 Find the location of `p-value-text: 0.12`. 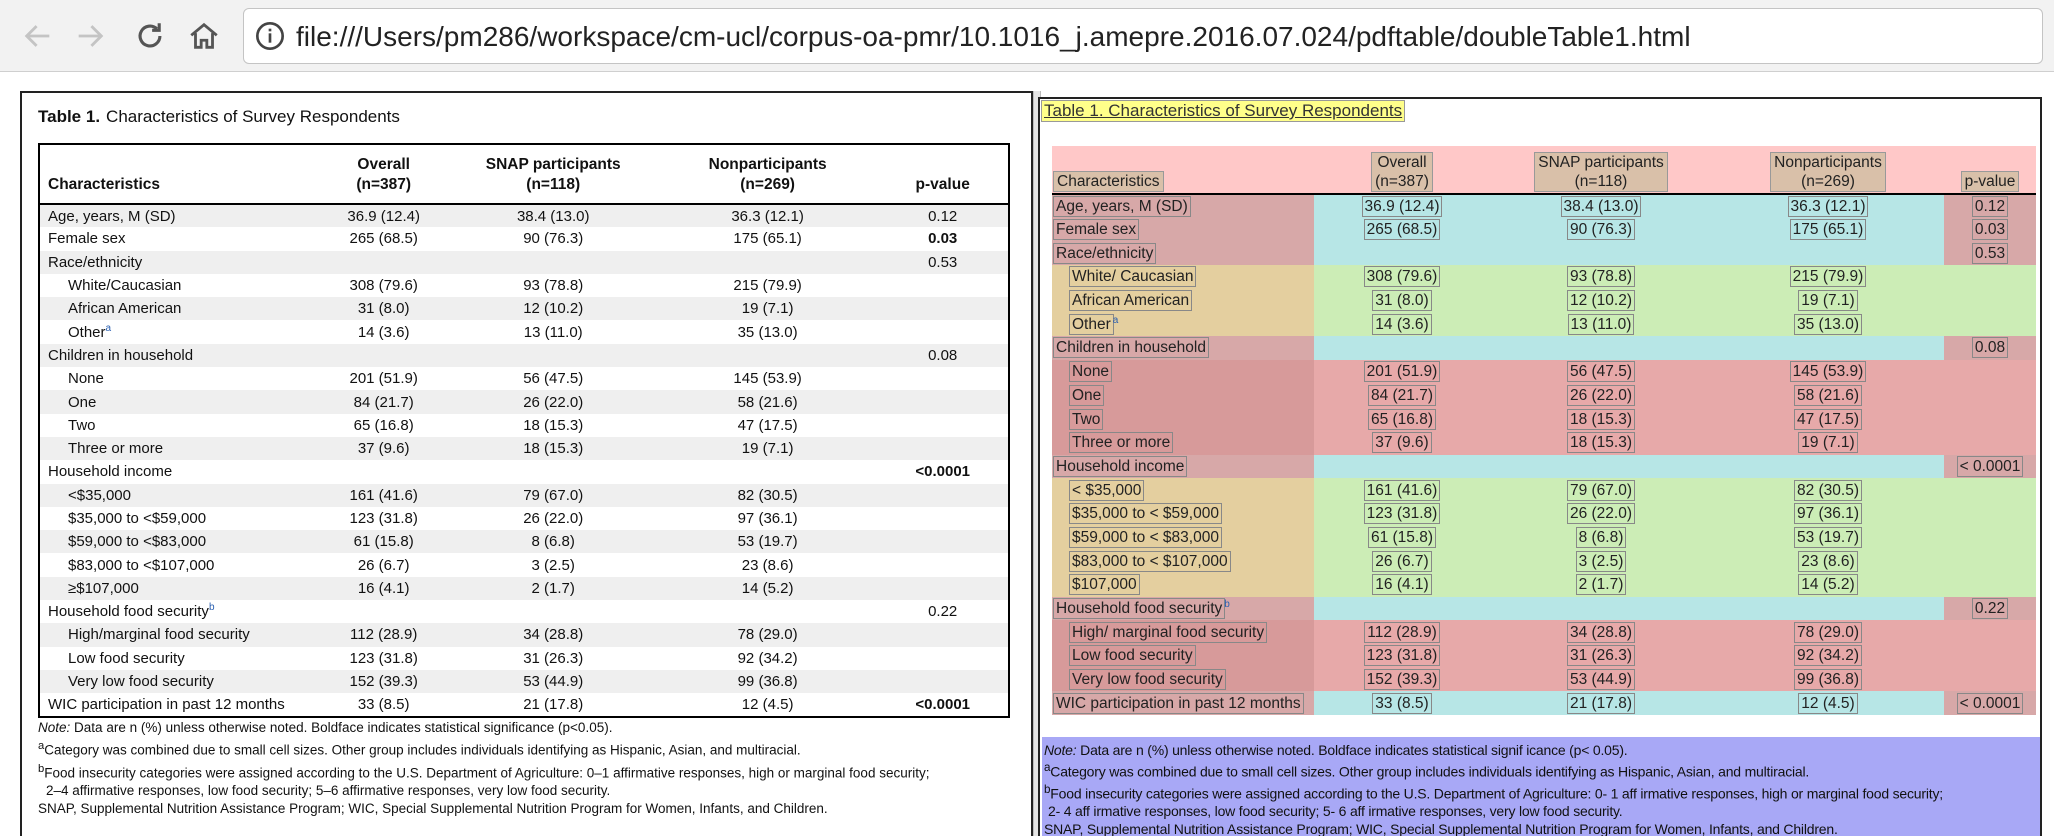

p-value-text: 0.12 is located at coordinates (943, 216).